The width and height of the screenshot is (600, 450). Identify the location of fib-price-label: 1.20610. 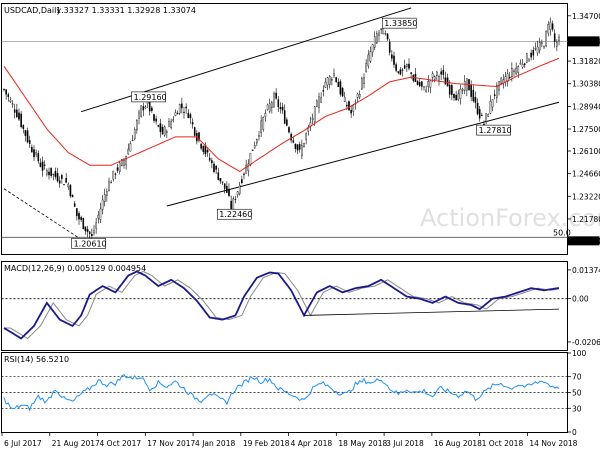
(585, 240).